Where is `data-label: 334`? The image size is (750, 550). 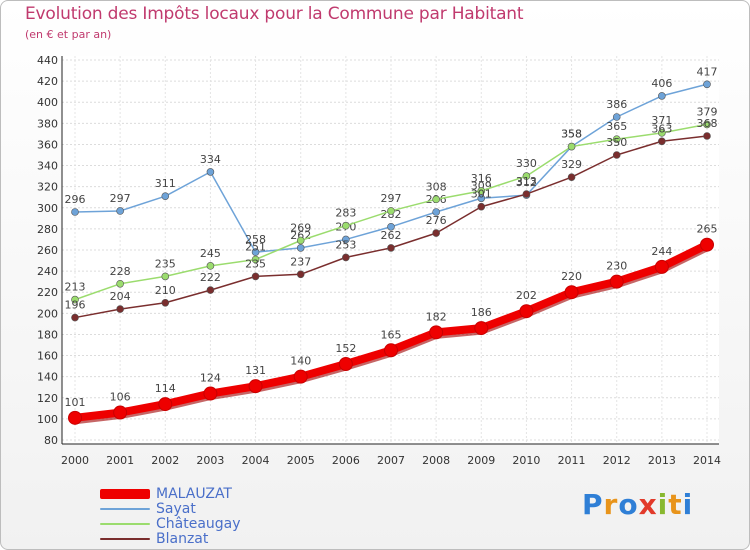
data-label: 334 is located at coordinates (210, 159).